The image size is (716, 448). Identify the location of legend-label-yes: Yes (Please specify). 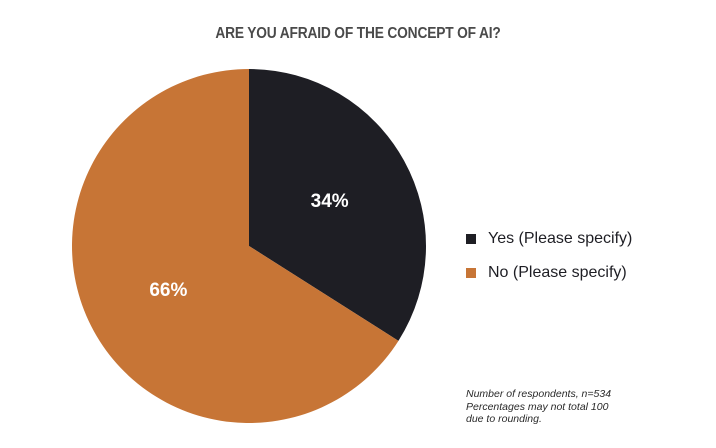
(560, 238).